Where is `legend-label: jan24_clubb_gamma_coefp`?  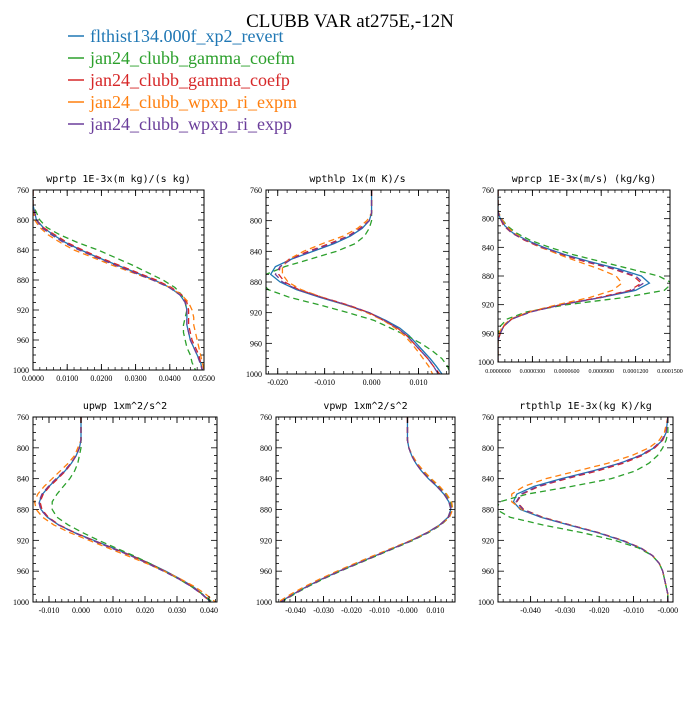
legend-label: jan24_clubb_gamma_coefp is located at coordinates (189, 80).